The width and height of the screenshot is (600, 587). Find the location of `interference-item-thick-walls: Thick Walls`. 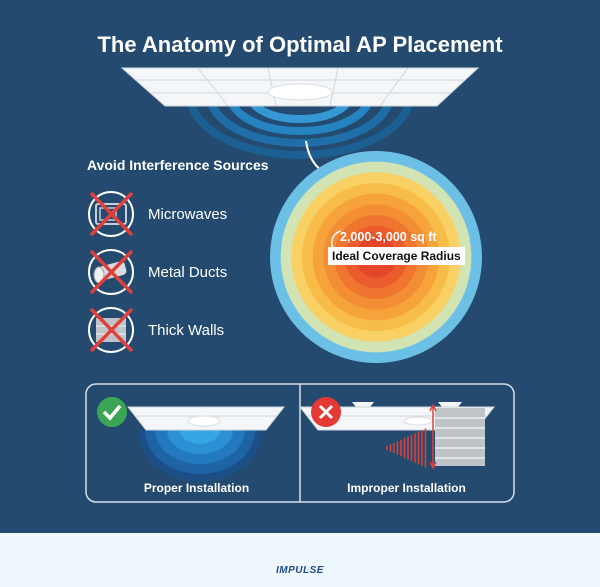

interference-item-thick-walls: Thick Walls is located at coordinates (186, 330).